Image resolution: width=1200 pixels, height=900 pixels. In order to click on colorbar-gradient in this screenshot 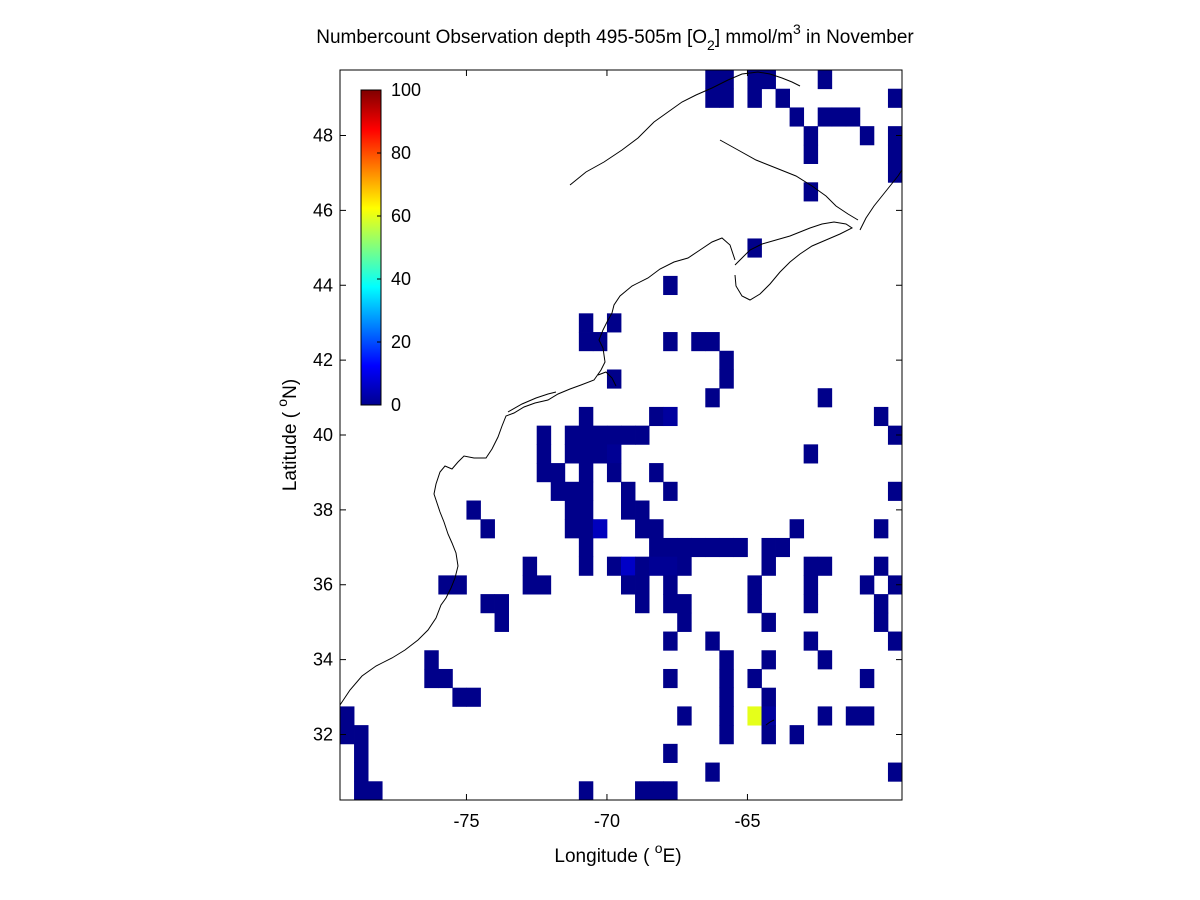, I will do `click(371, 247)`.